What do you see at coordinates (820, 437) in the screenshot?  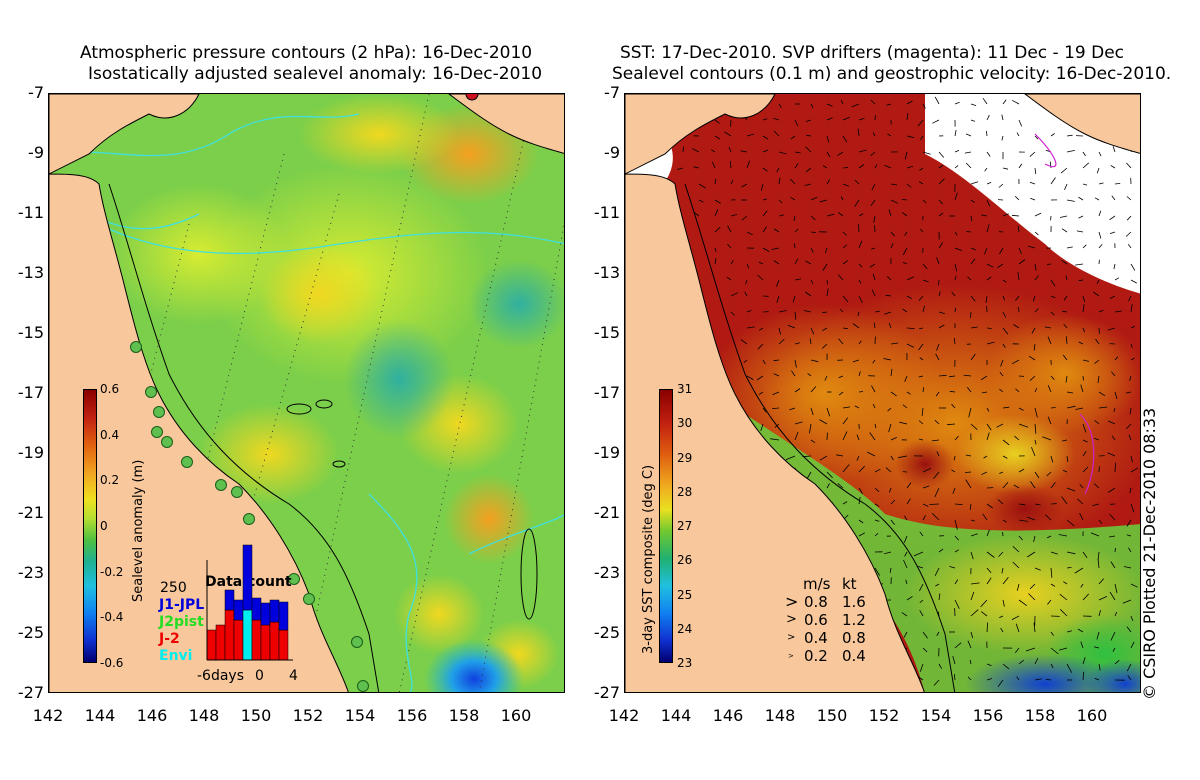 I see `reef-edge-line-right` at bounding box center [820, 437].